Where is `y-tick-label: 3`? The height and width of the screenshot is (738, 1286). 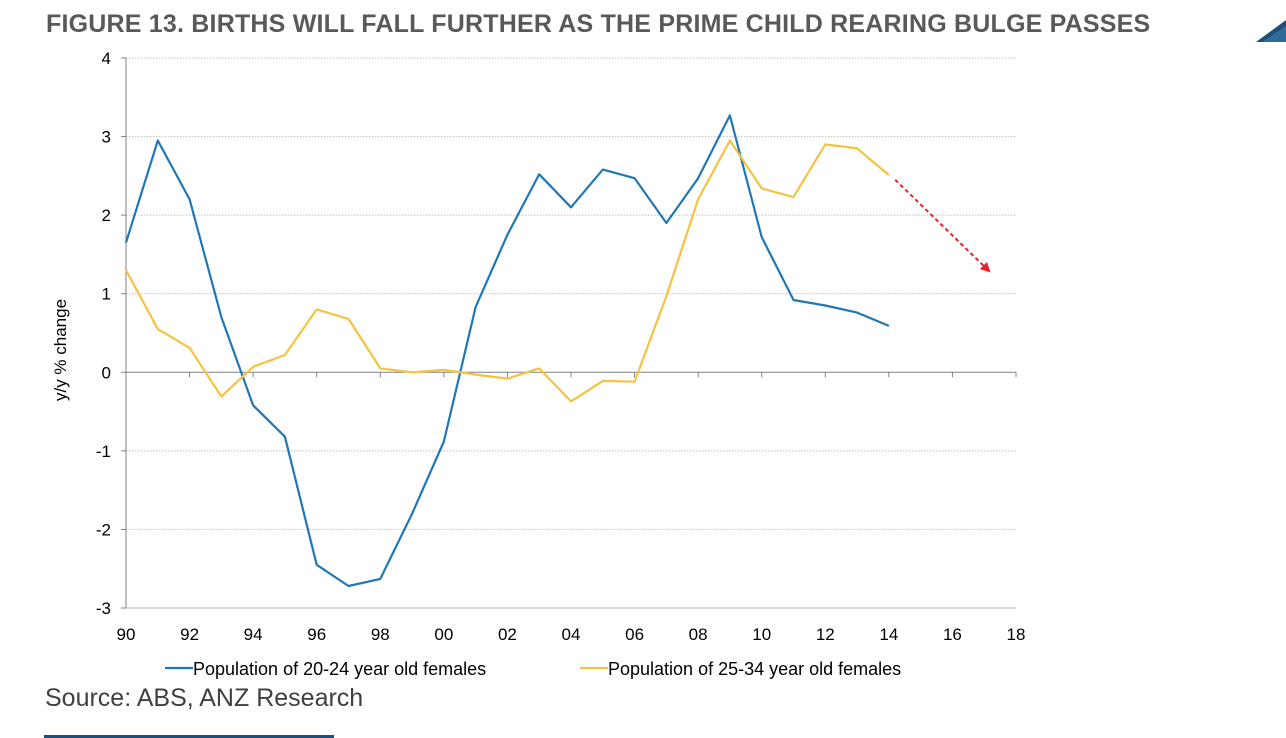 y-tick-label: 3 is located at coordinates (106, 137).